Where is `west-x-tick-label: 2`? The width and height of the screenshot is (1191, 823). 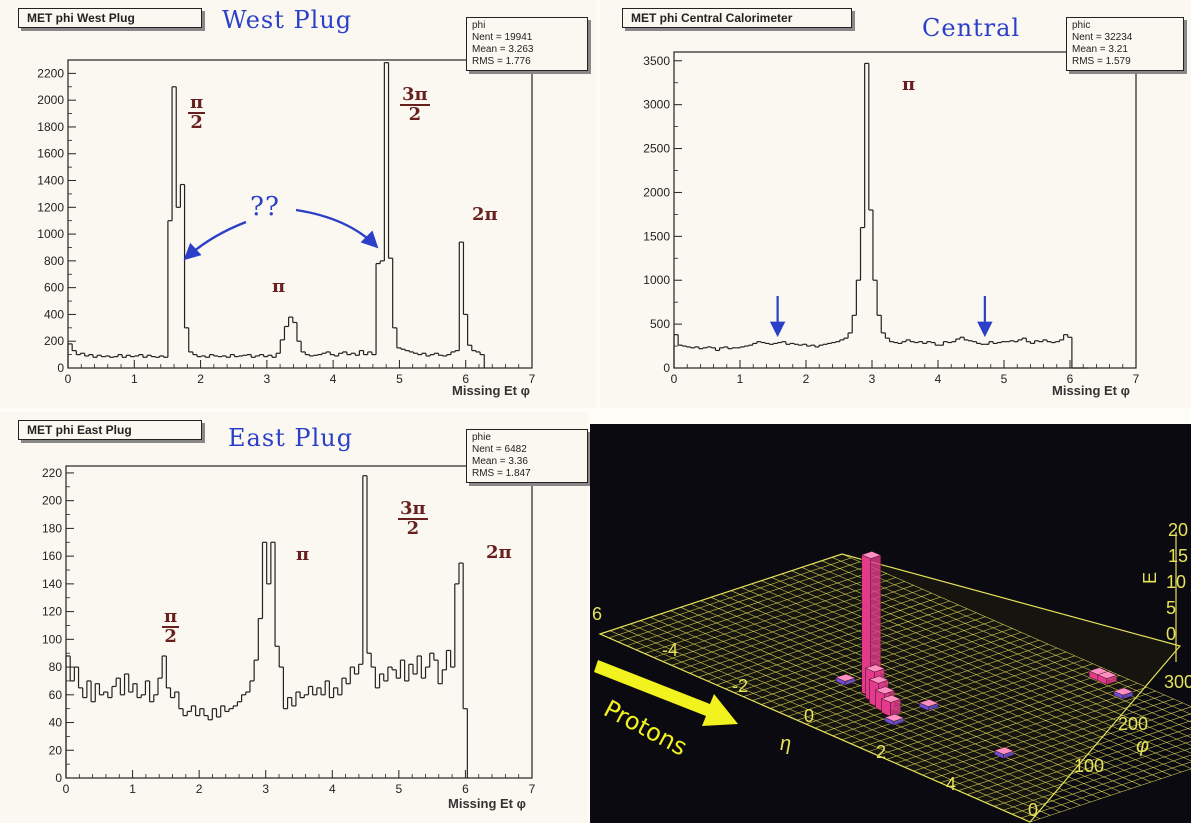 west-x-tick-label: 2 is located at coordinates (200, 379).